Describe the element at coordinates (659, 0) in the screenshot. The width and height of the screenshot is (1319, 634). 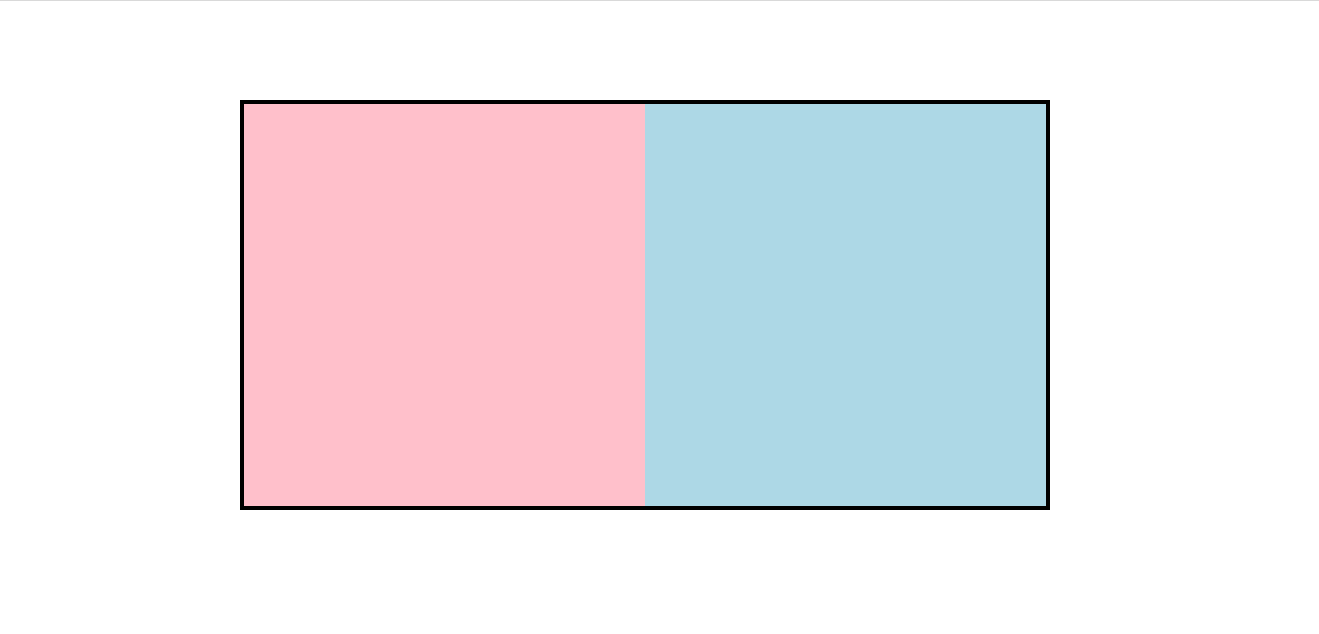
I see `top-rule` at that location.